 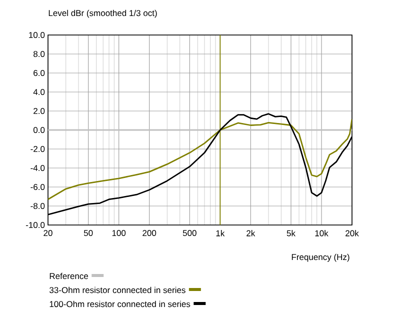 I want to click on y-tick-label: -4.0, so click(x=37, y=168).